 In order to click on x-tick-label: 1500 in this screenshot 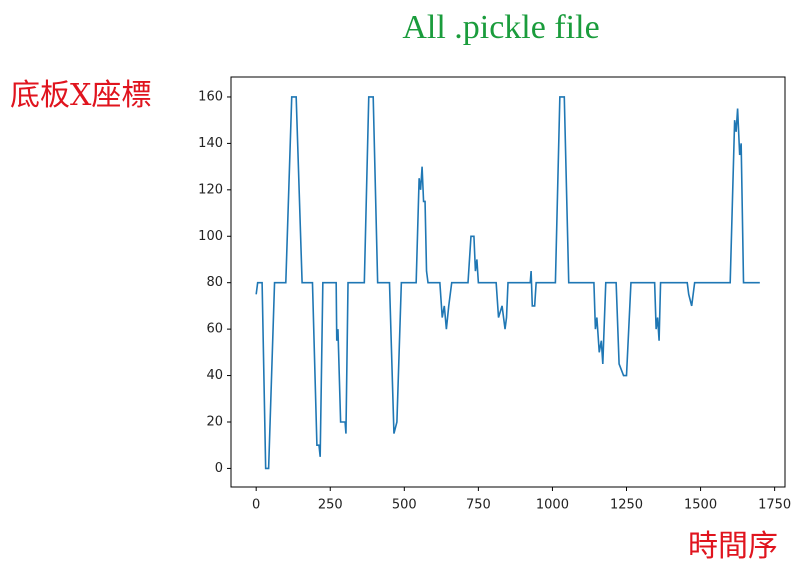, I will do `click(700, 505)`.